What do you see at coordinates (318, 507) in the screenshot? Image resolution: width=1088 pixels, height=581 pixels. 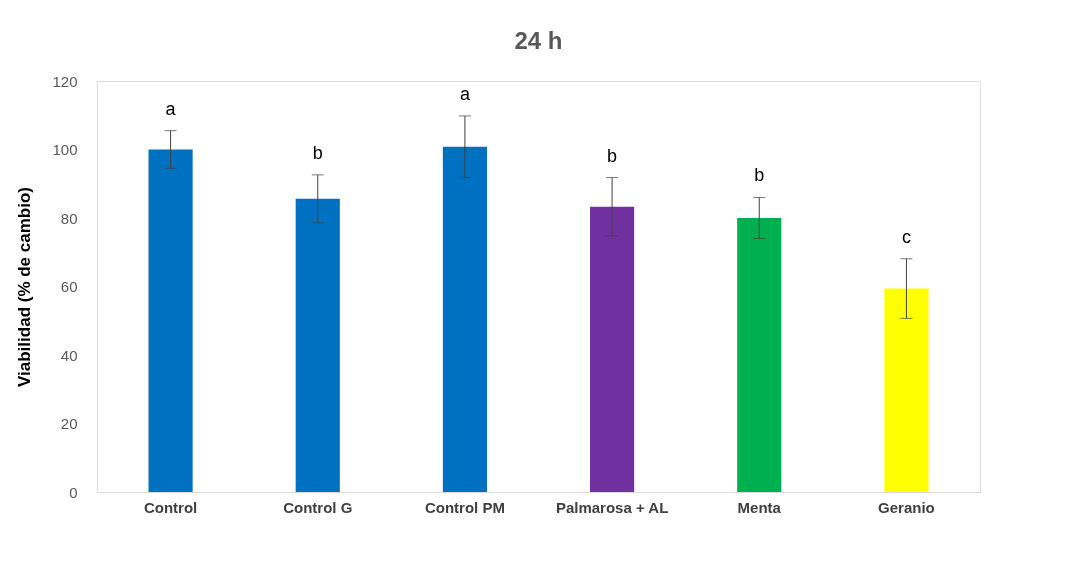 I see `x-tick-label: Control G` at bounding box center [318, 507].